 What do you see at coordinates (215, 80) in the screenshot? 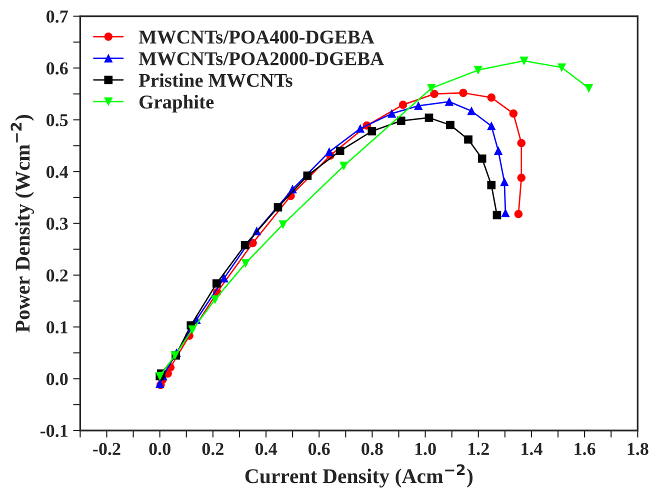
I see `legend-label: Pristine MWCNTs` at bounding box center [215, 80].